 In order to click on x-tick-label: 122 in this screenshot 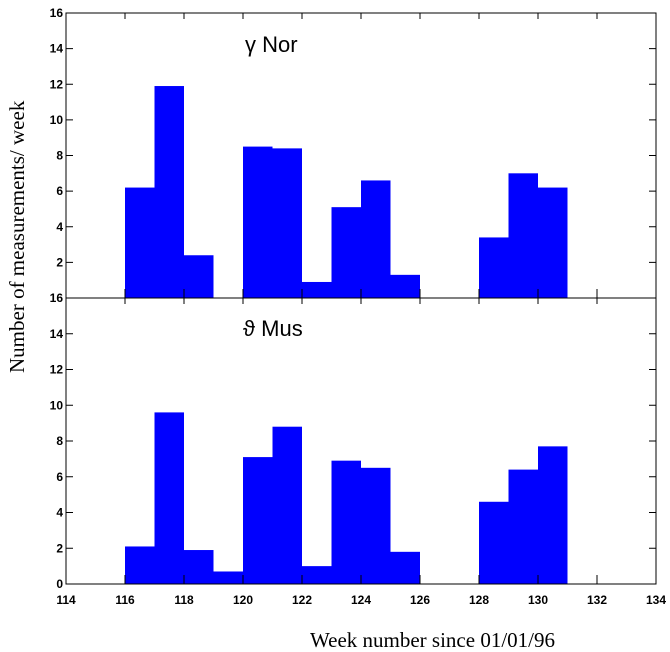, I will do `click(302, 600)`.